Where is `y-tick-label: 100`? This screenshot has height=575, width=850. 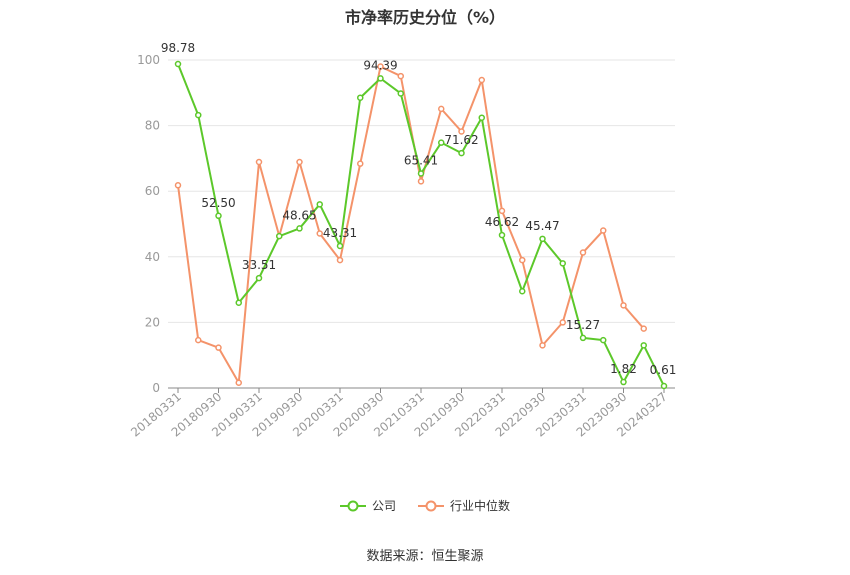 y-tick-label: 100 is located at coordinates (148, 60).